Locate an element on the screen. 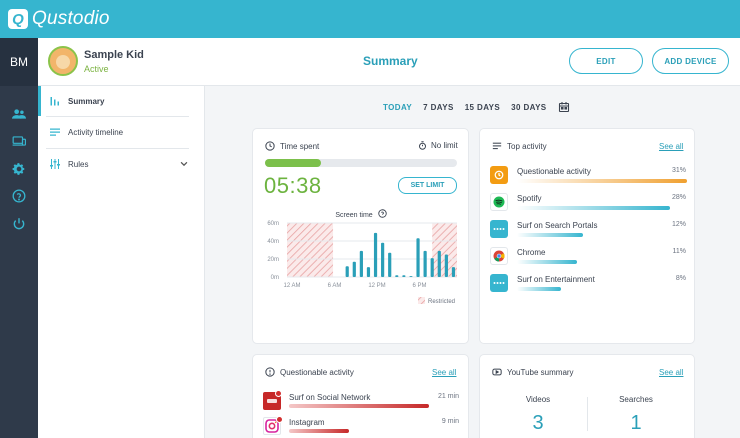 The height and width of the screenshot is (438, 740). activity-row-questionable: Questionable activity 31% is located at coordinates (588, 176).